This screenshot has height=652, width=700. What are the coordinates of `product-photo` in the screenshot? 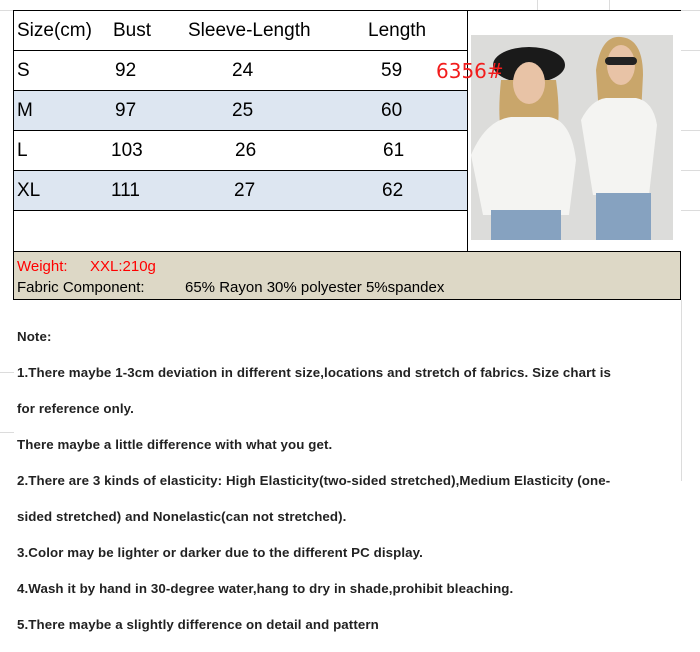 It's located at (572, 137).